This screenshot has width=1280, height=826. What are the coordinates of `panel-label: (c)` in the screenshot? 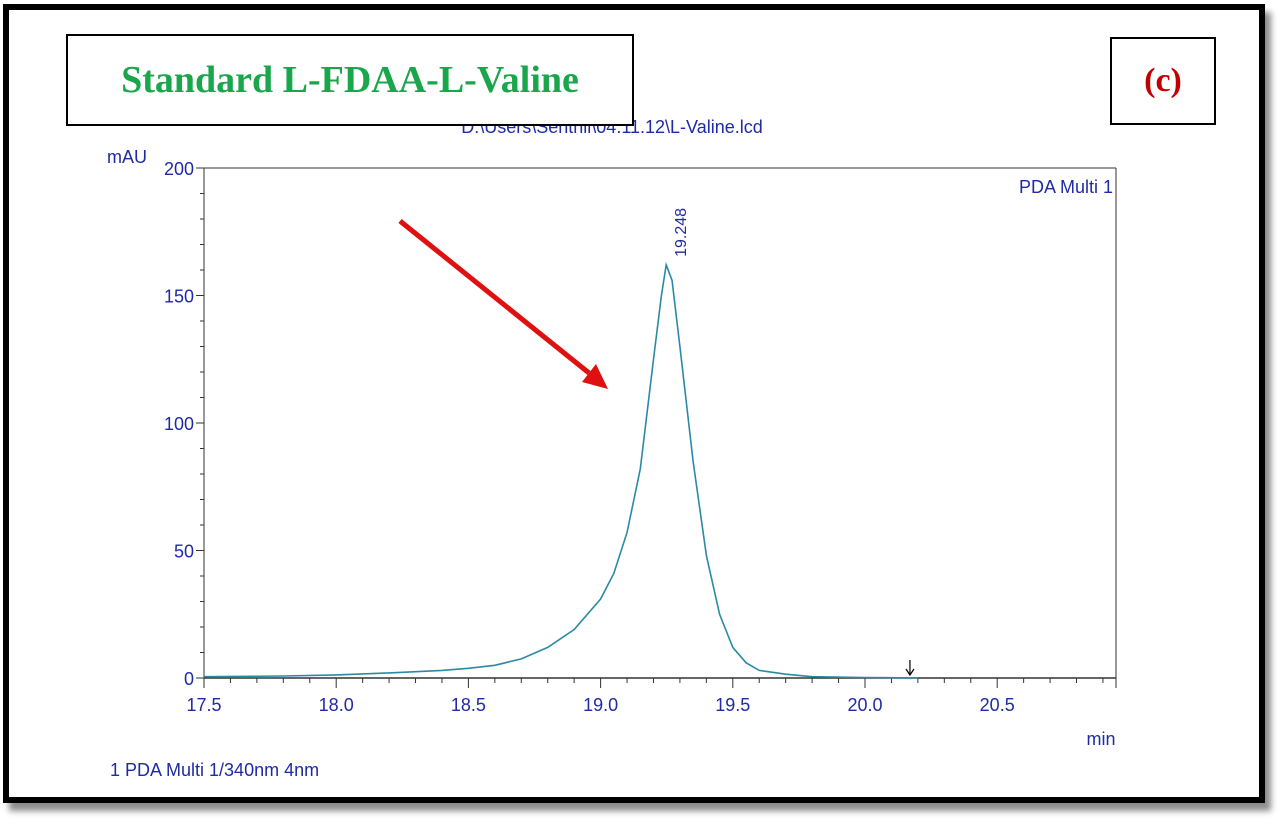 It's located at (1163, 80).